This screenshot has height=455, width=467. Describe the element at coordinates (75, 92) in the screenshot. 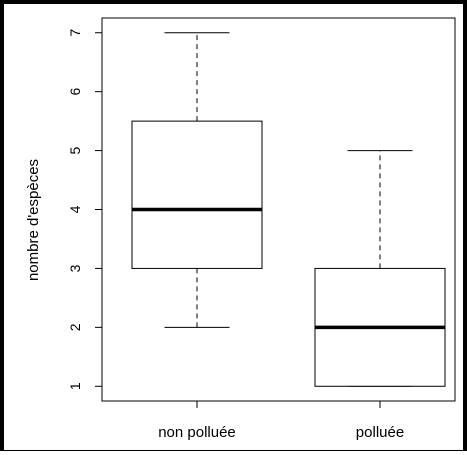

I see `y-tick-label-6: 6` at that location.